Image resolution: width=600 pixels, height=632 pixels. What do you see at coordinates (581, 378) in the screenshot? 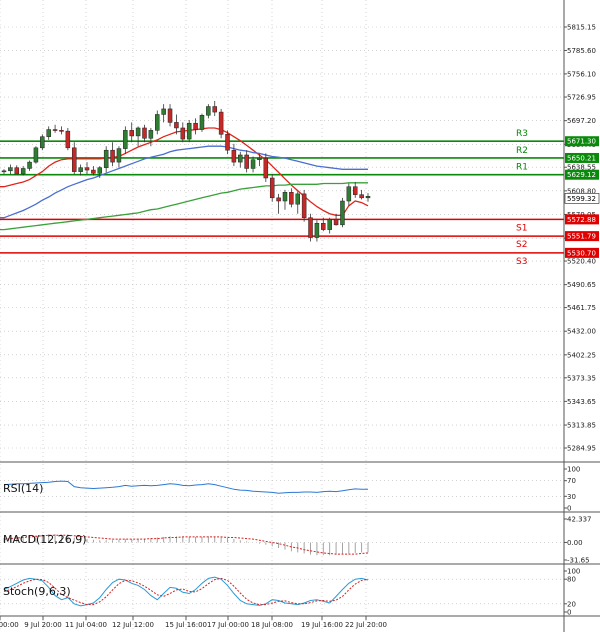
I see `price-tick-label: 5373.35` at bounding box center [581, 378].